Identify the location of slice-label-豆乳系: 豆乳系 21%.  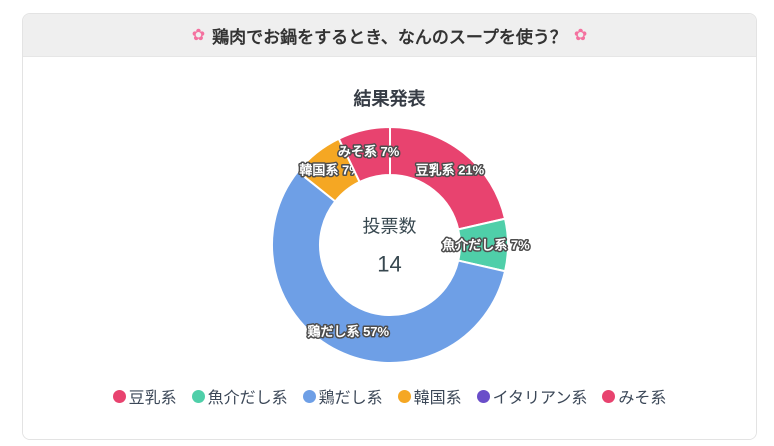
(449, 169).